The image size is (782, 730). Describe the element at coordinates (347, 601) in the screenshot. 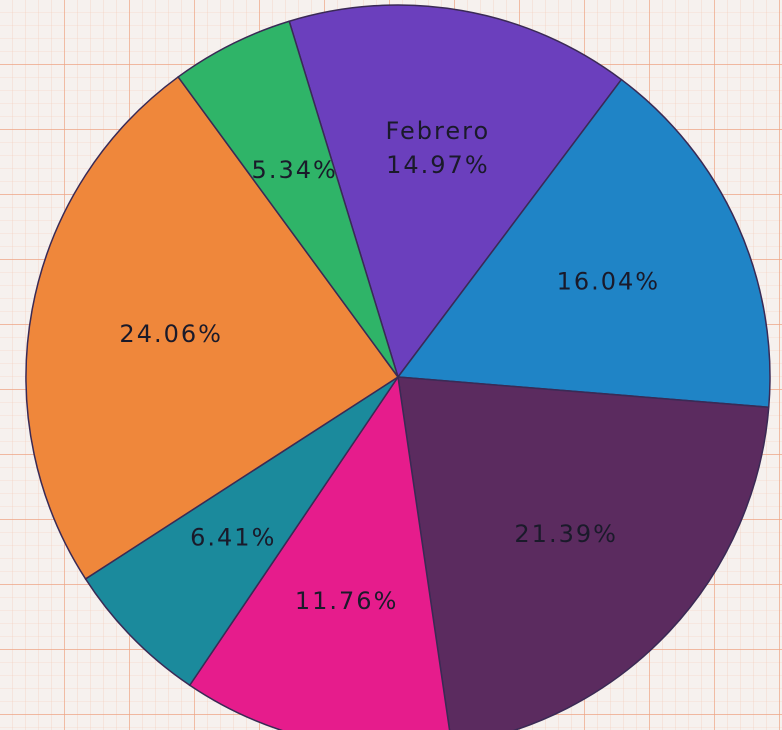

I see `slice-label: 11.76%` at that location.